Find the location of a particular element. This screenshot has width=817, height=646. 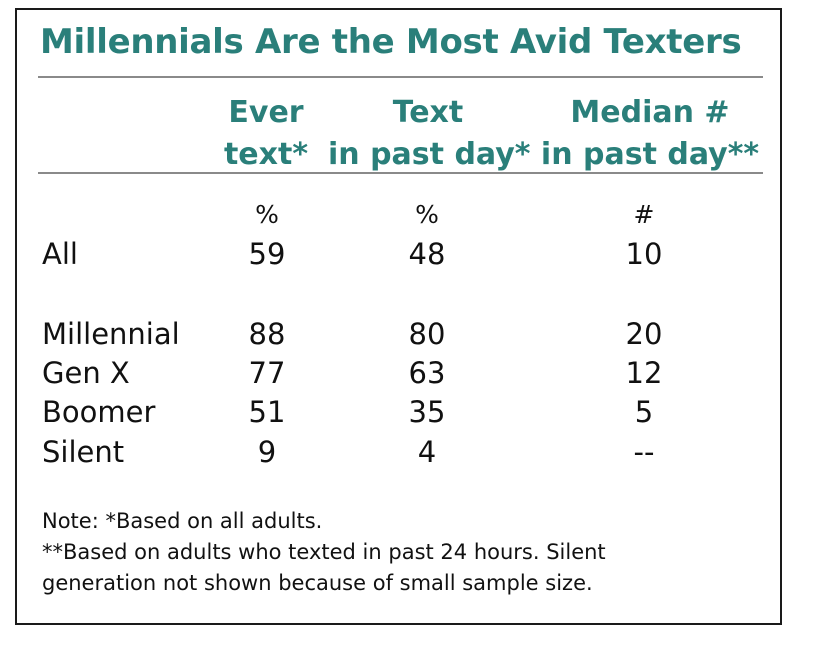

table-cell: 5 is located at coordinates (644, 412).